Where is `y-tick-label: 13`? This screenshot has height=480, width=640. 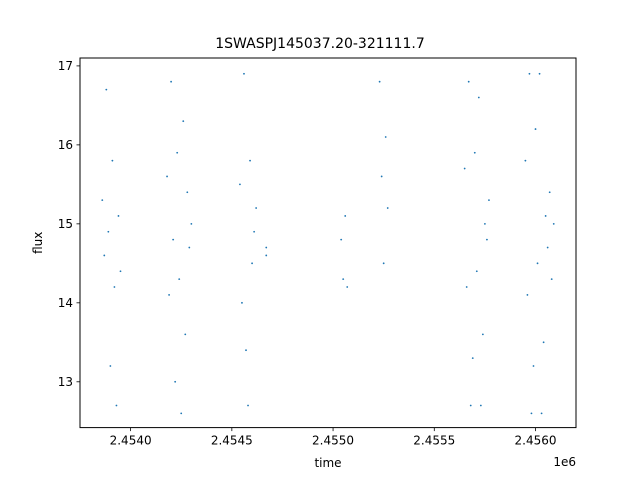 y-tick-label: 13 is located at coordinates (65, 382).